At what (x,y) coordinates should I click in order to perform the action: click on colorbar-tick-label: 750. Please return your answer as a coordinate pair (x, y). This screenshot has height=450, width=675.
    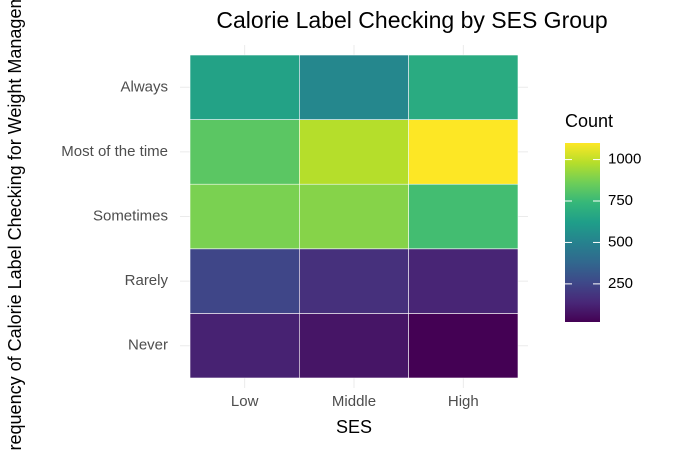
    Looking at the image, I should click on (620, 200).